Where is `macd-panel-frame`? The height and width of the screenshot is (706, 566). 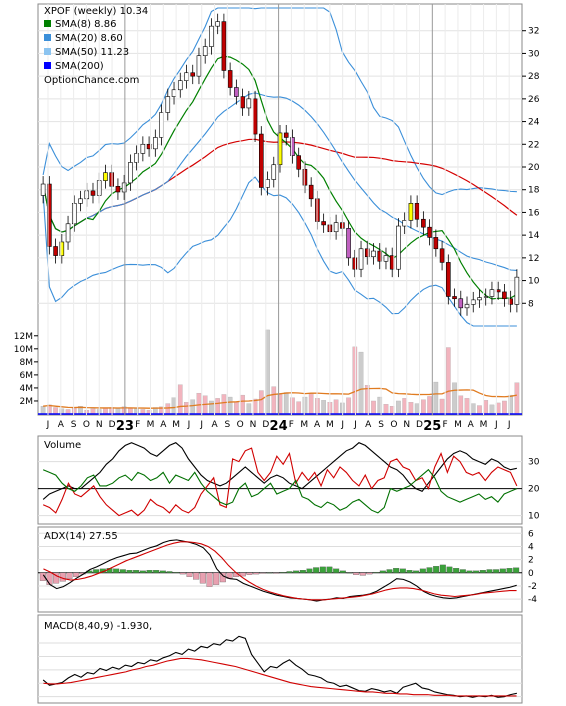 macd-panel-frame is located at coordinates (280, 569).